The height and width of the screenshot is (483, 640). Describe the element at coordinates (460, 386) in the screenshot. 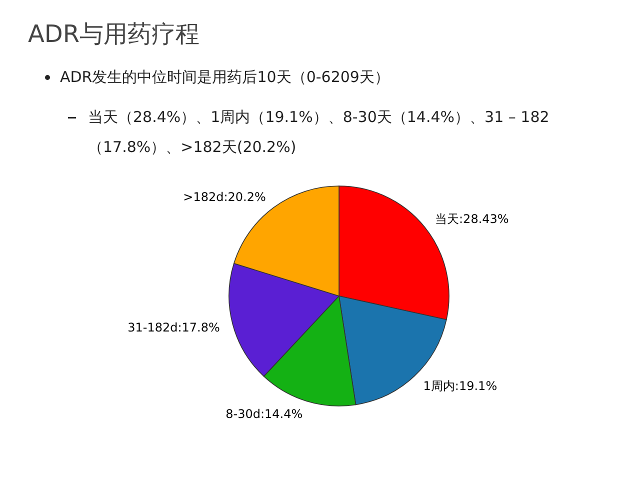

I see `slice-label: 1周内:19.1%` at that location.